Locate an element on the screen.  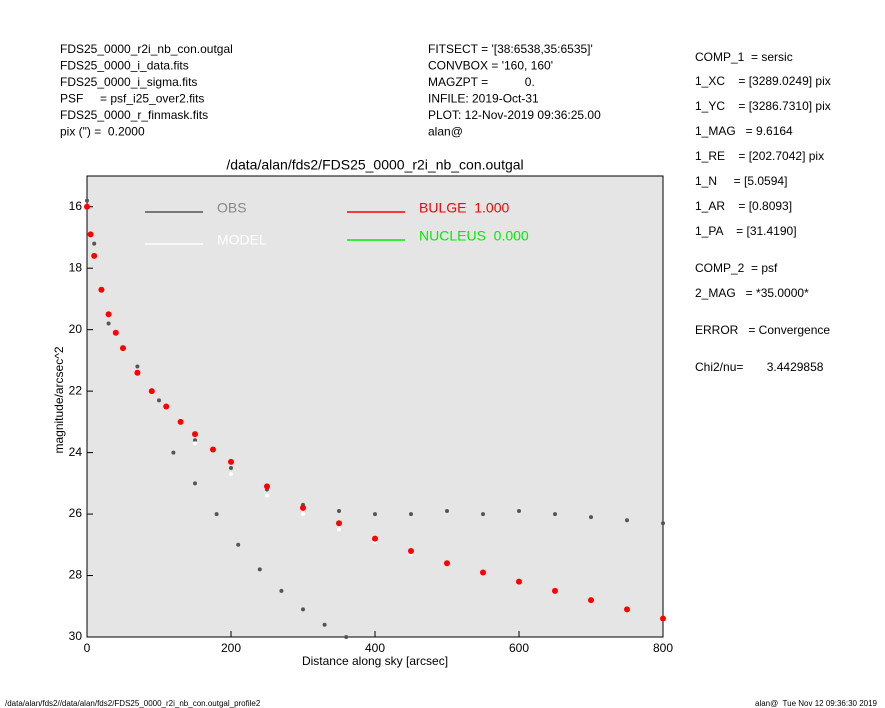
header-text: PLOT: 12-Nov-2019 09:36:25.00 is located at coordinates (514, 115).